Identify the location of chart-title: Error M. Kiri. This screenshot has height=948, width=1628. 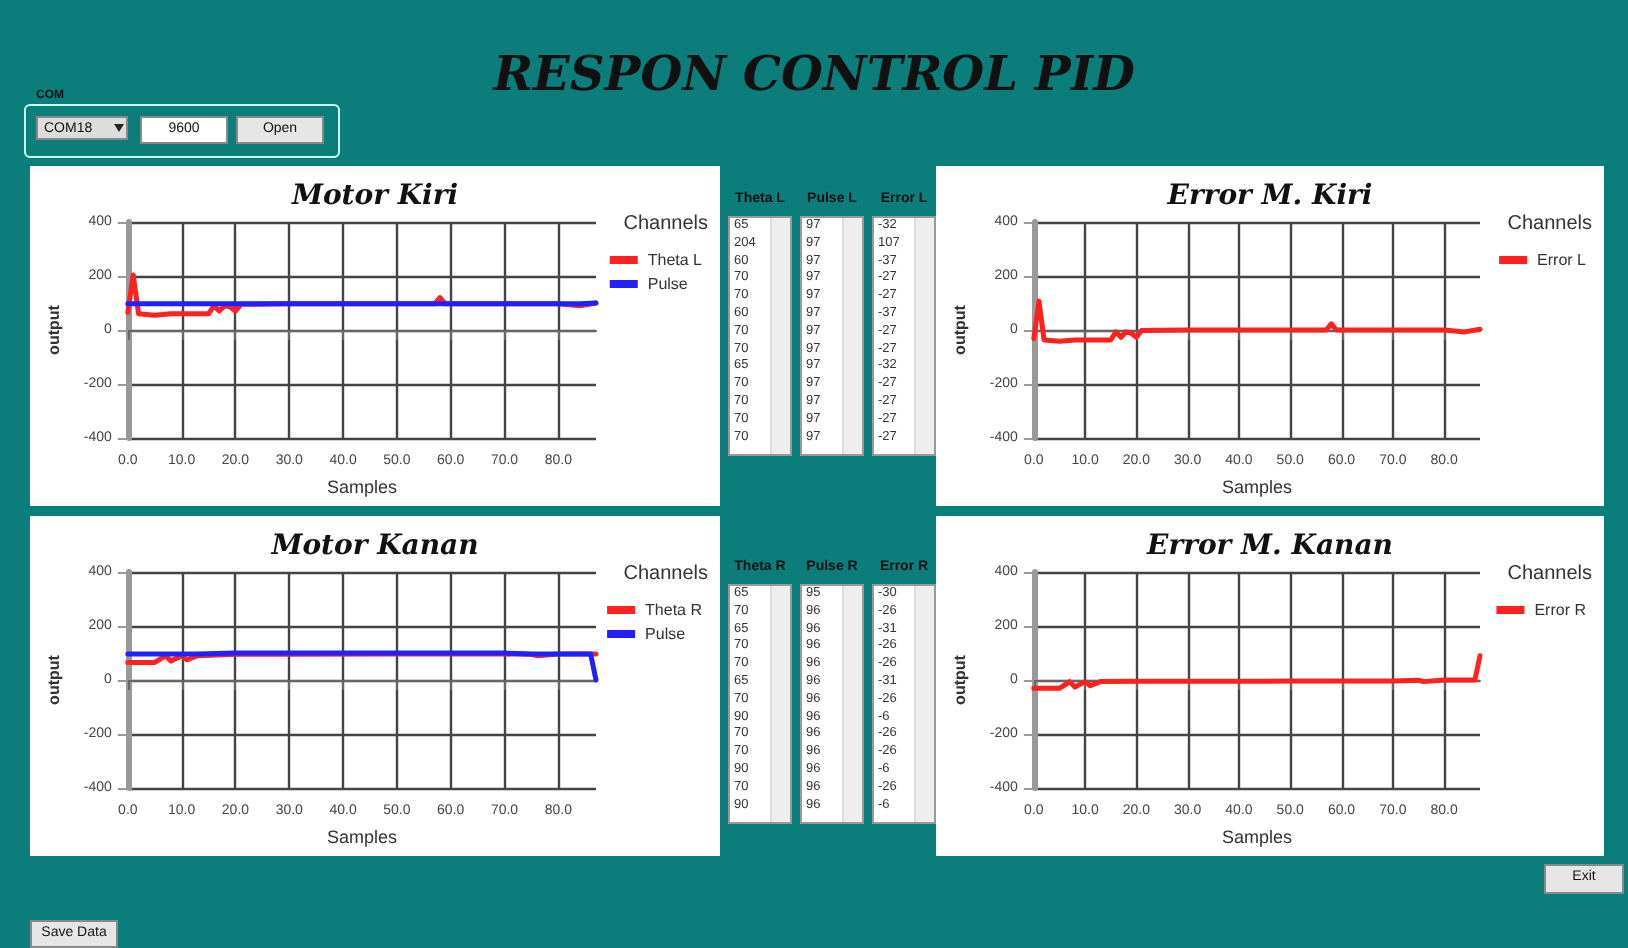
(1269, 196).